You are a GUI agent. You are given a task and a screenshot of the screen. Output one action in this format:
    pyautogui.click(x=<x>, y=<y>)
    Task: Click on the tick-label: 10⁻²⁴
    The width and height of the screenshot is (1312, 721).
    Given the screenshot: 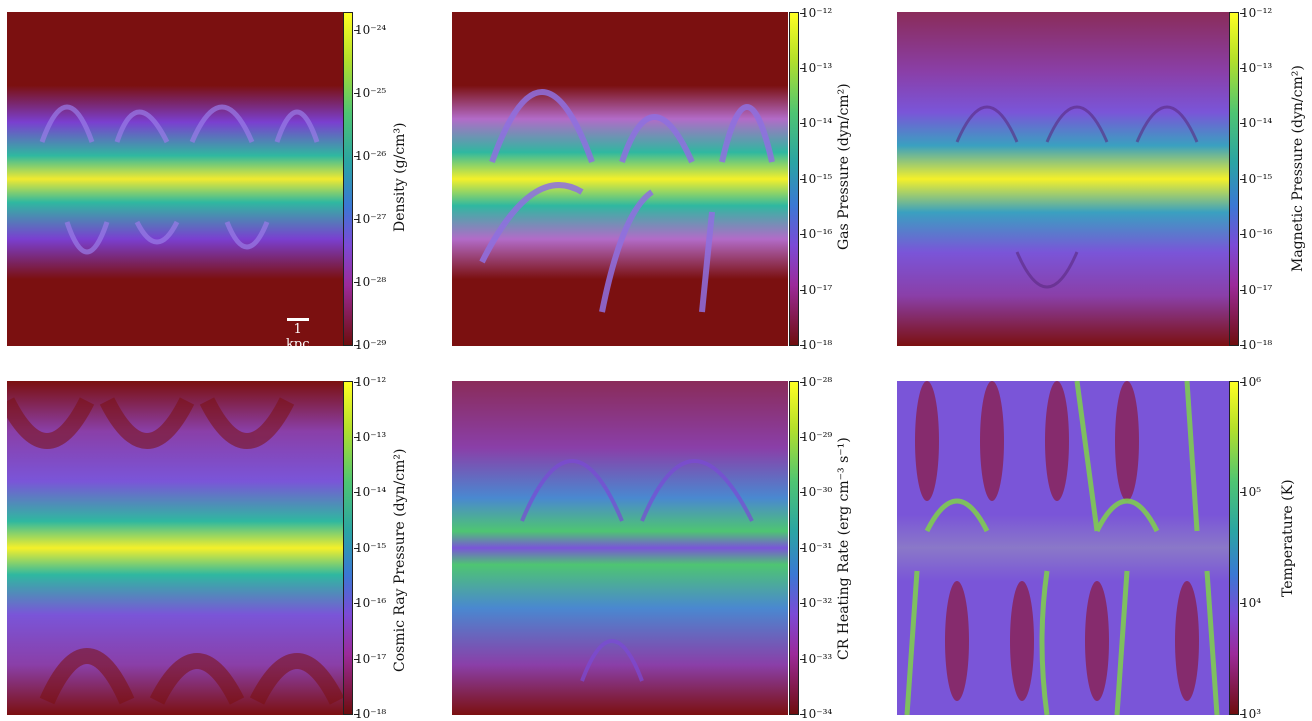 What is the action you would take?
    pyautogui.click(x=371, y=30)
    